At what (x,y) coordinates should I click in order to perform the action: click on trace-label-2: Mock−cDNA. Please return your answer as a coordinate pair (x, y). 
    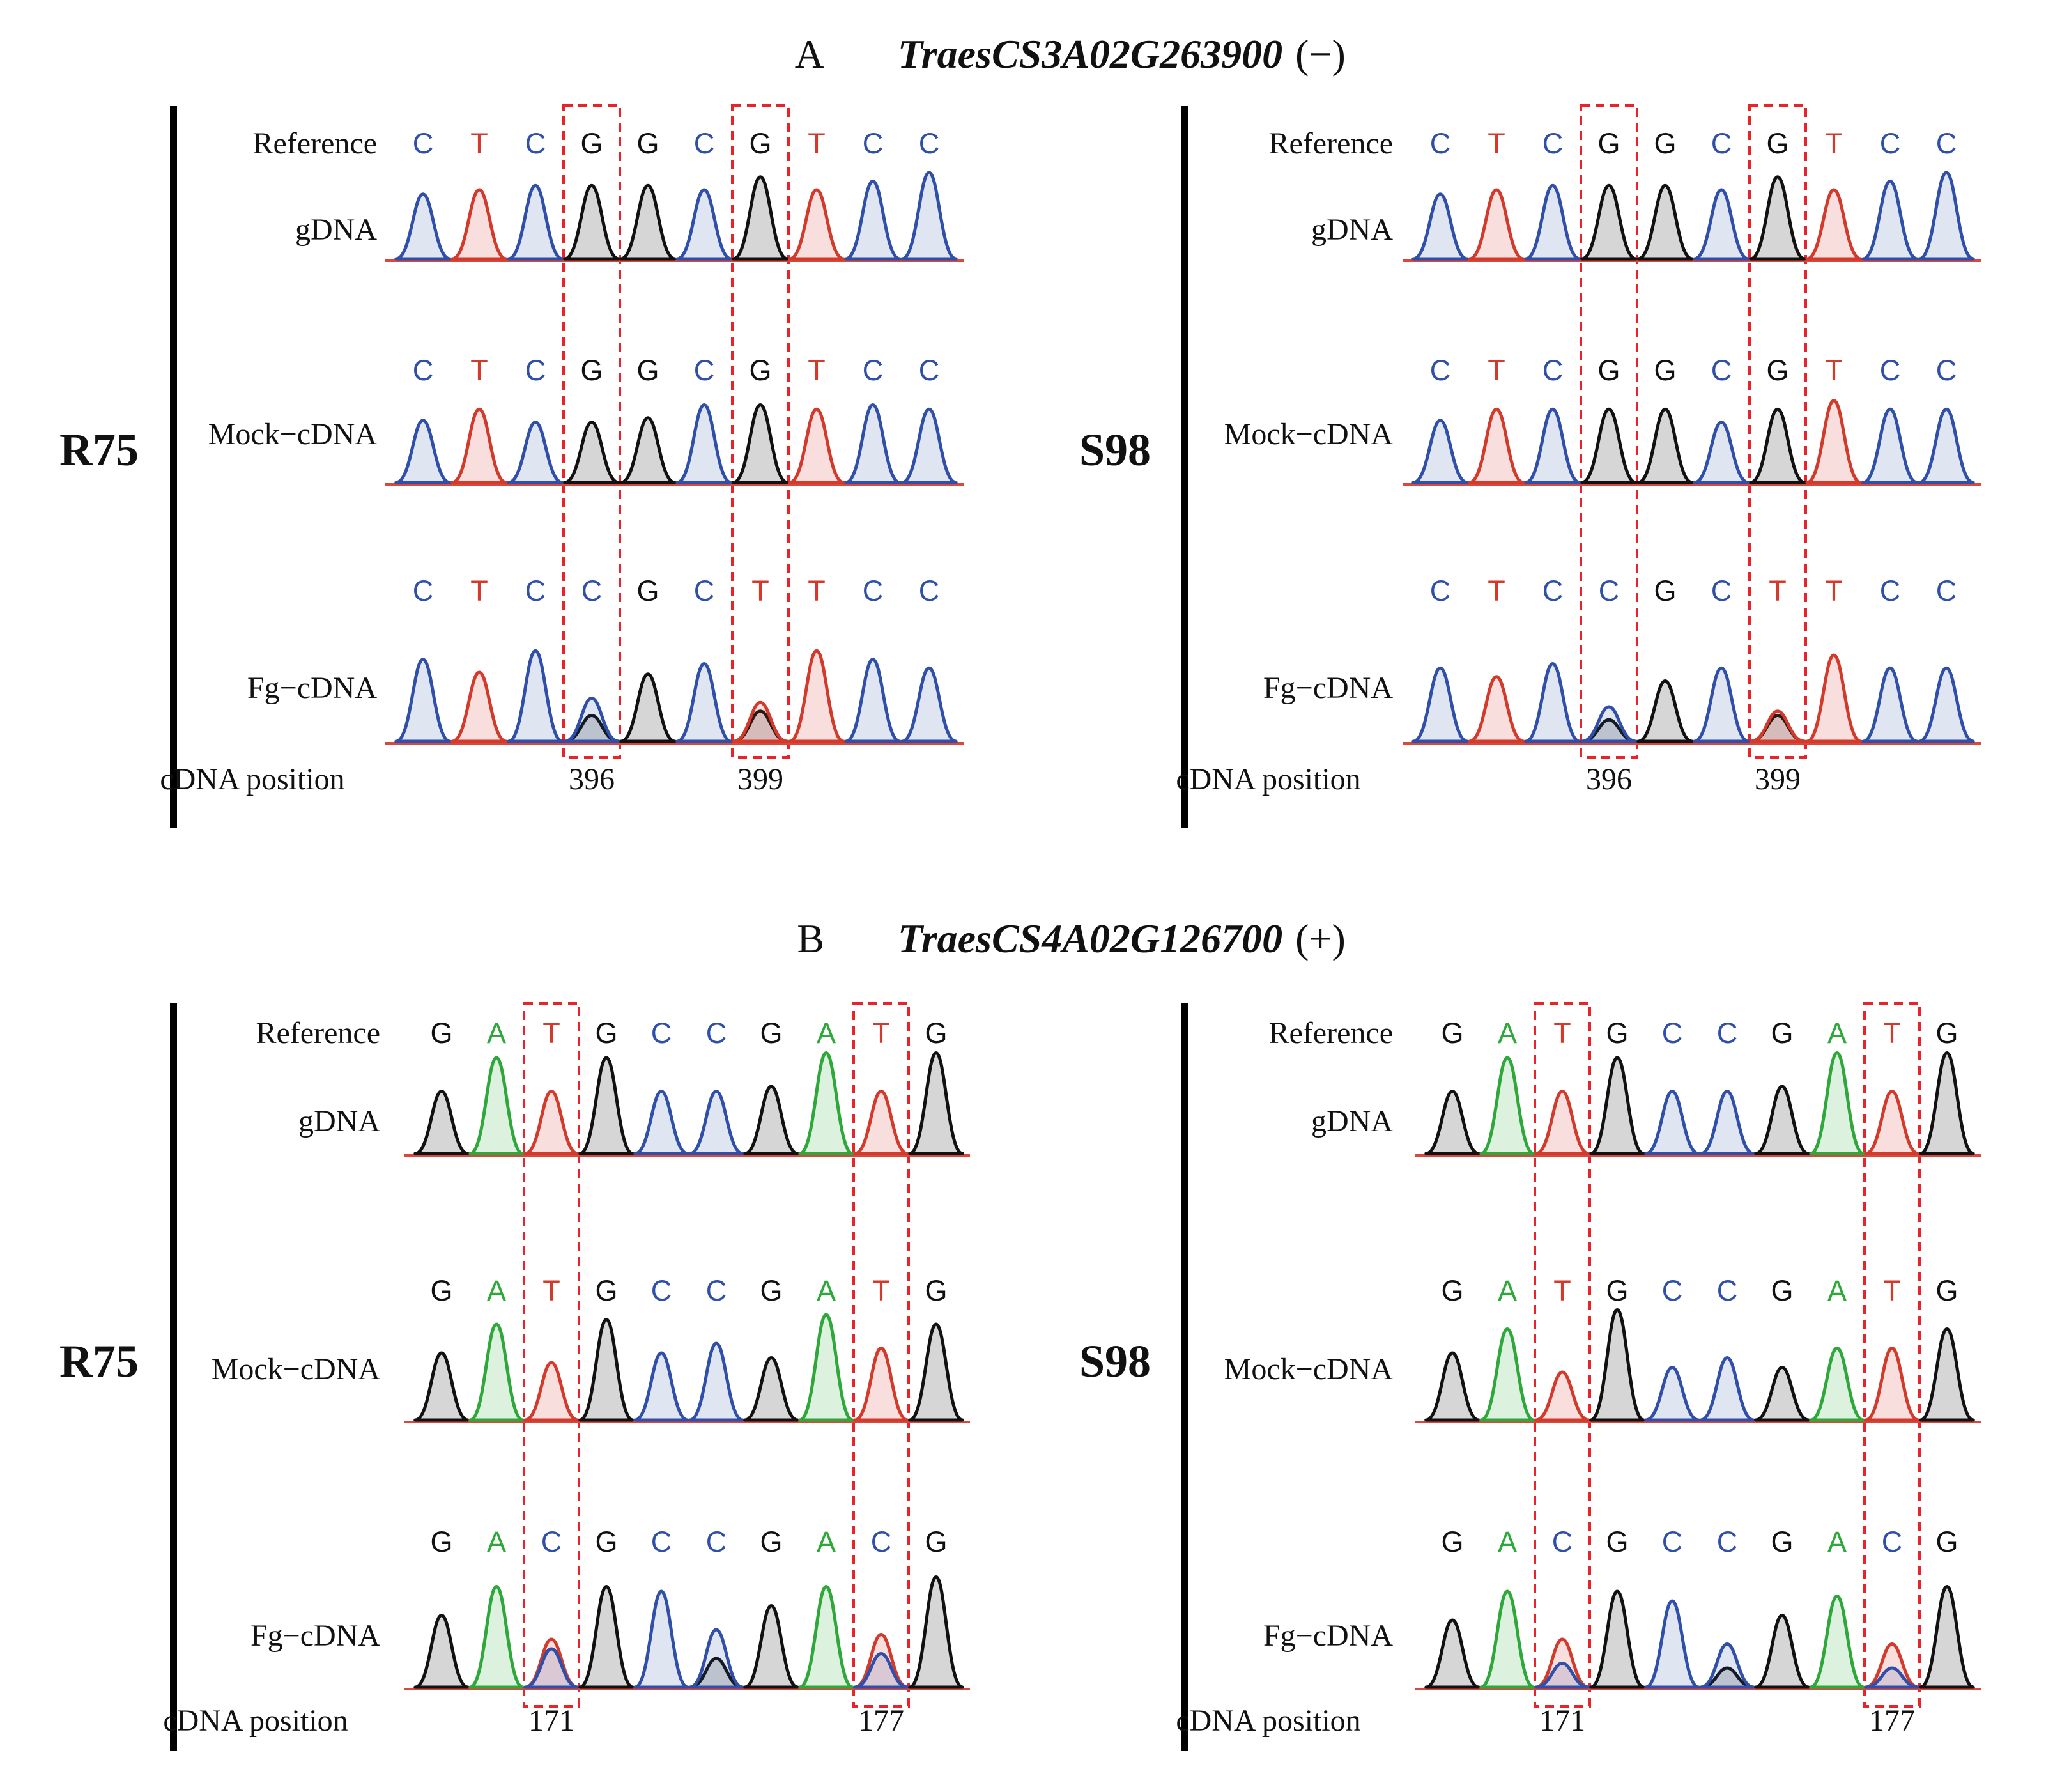
    Looking at the image, I should click on (1309, 1369).